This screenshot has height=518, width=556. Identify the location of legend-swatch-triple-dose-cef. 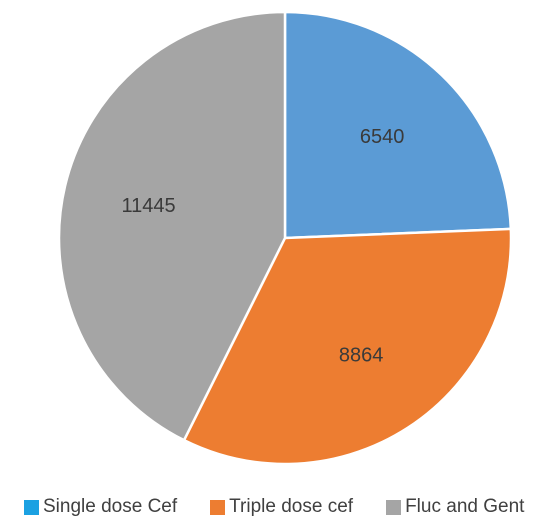
(218, 507).